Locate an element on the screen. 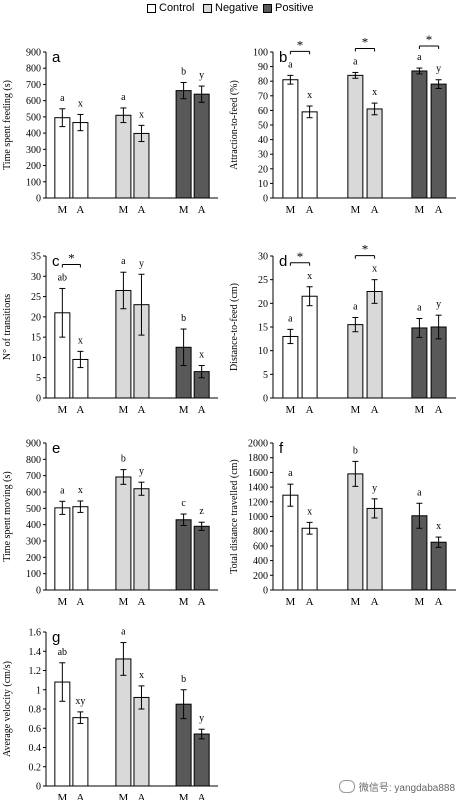  y-tick-label: 30 is located at coordinates (263, 257).